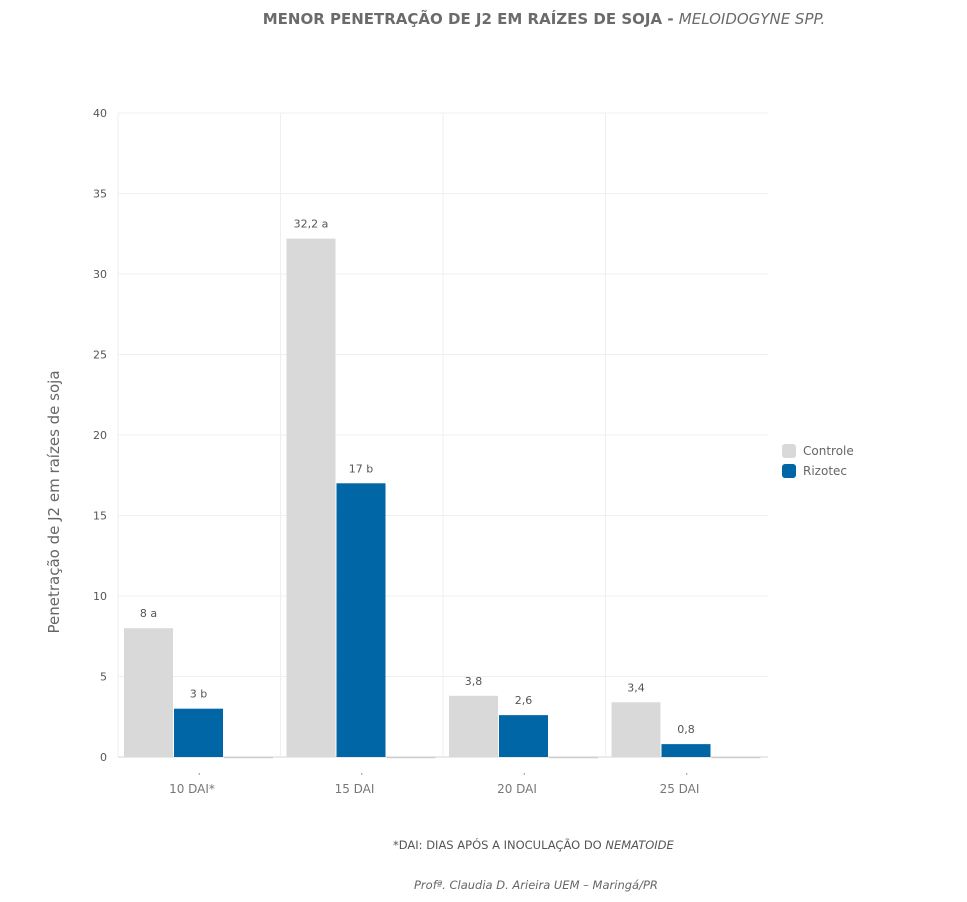 The height and width of the screenshot is (902, 967). I want to click on footnote-italic: NEMATOIDE, so click(639, 845).